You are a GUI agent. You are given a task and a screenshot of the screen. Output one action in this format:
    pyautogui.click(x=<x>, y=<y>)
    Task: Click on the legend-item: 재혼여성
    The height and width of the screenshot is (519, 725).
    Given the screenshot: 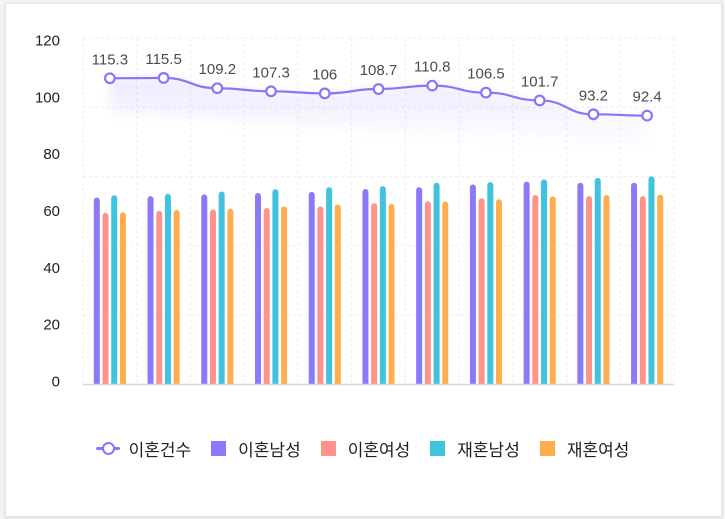 What is the action you would take?
    pyautogui.click(x=584, y=448)
    